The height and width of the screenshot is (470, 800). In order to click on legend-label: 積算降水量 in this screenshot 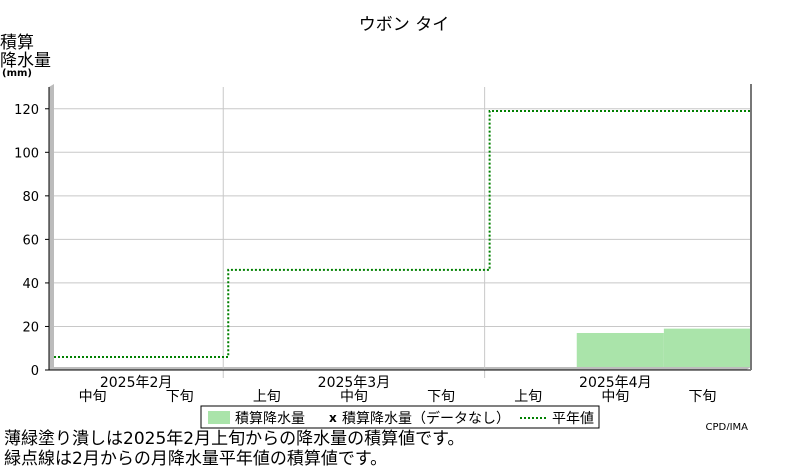, I will do `click(270, 419)`.